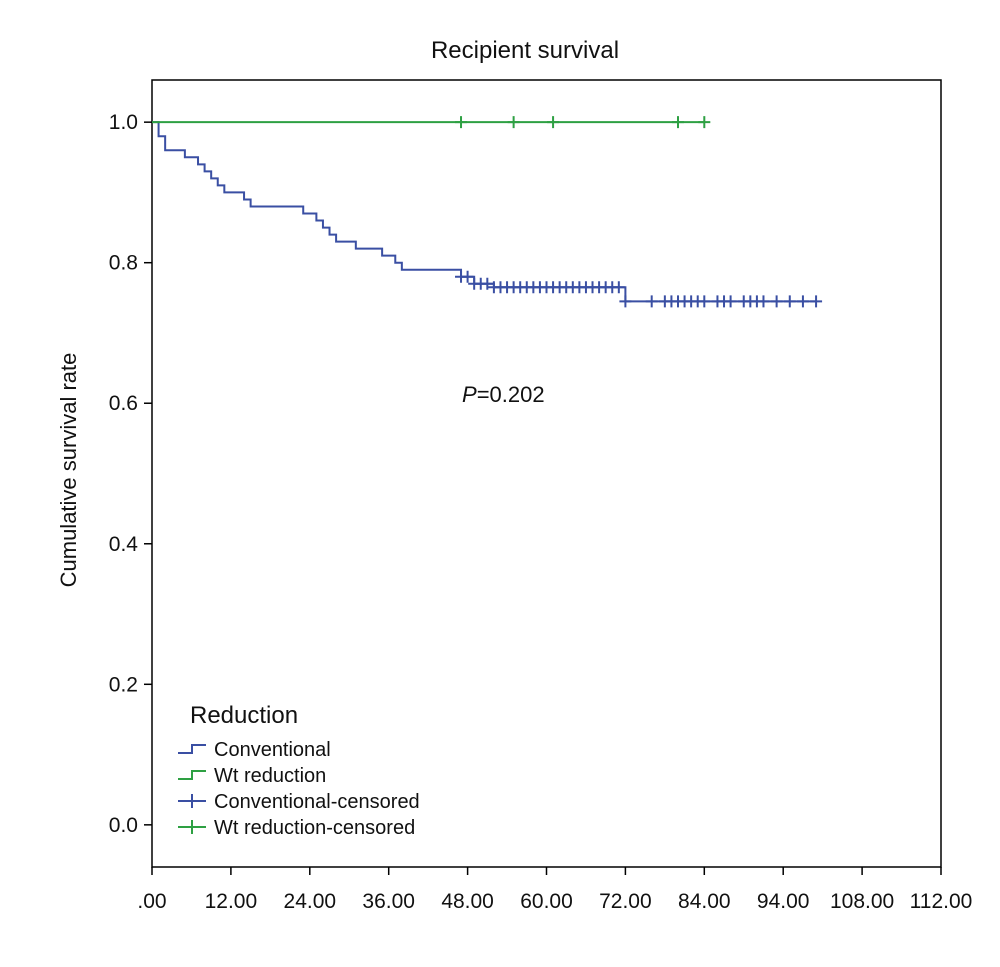  I want to click on y-tick-label: 0.0, so click(123, 825).